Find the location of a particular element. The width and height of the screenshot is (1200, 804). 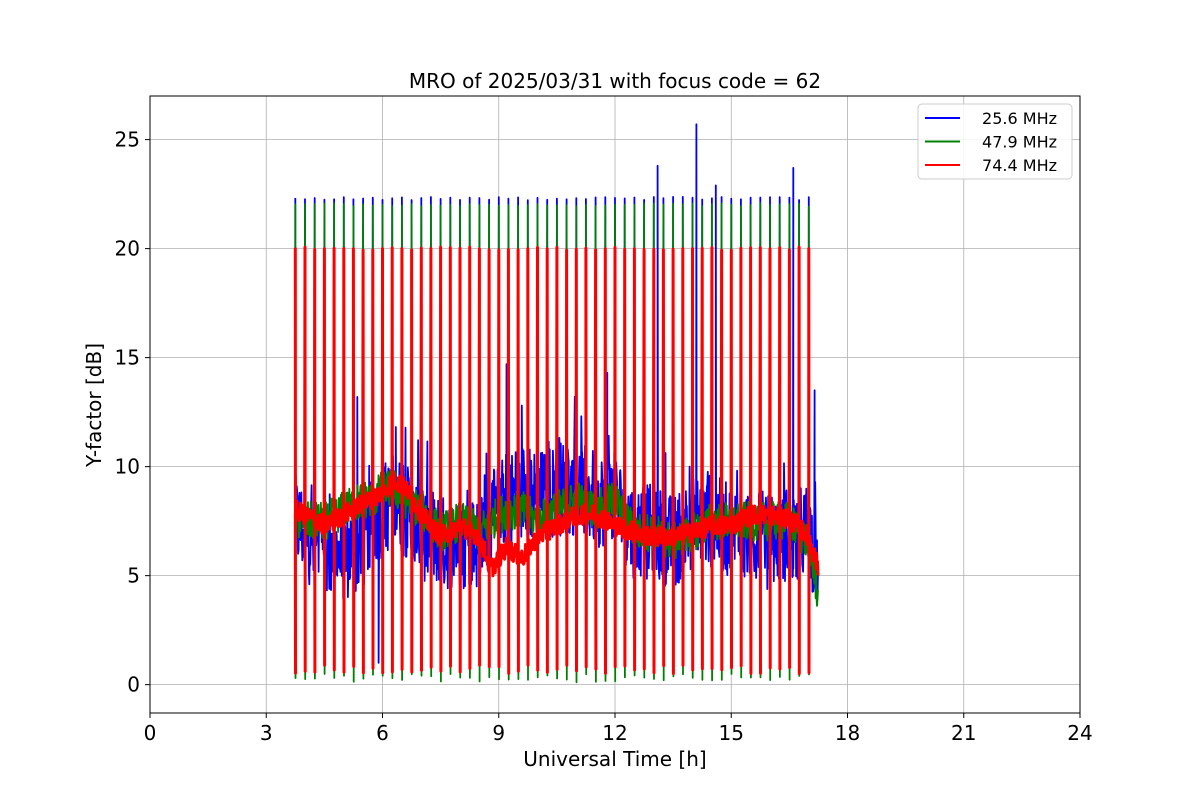

x-tick-label: 15 is located at coordinates (731, 733).